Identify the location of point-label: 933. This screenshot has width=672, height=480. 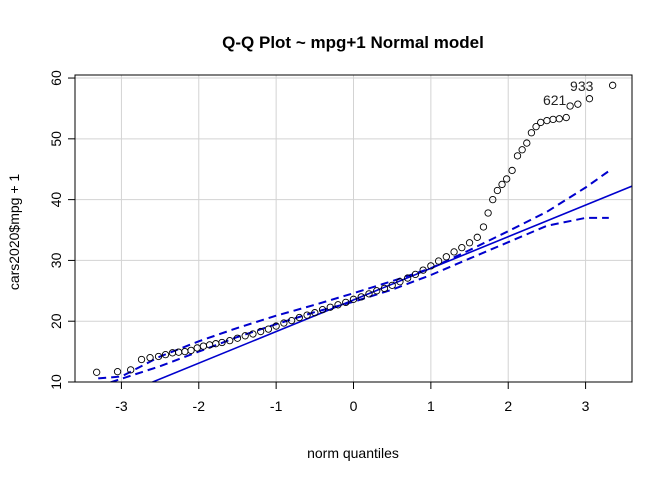
(582, 86).